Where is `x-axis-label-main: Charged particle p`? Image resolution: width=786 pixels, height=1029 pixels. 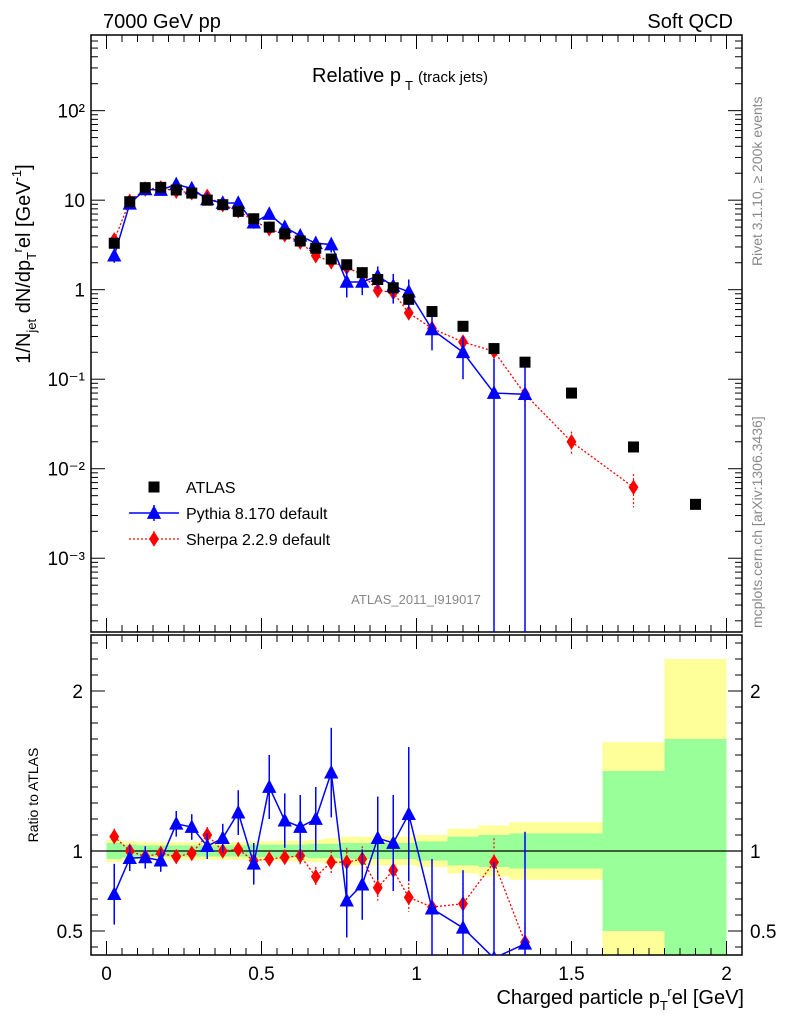
x-axis-label-main: Charged particle p is located at coordinates (577, 998).